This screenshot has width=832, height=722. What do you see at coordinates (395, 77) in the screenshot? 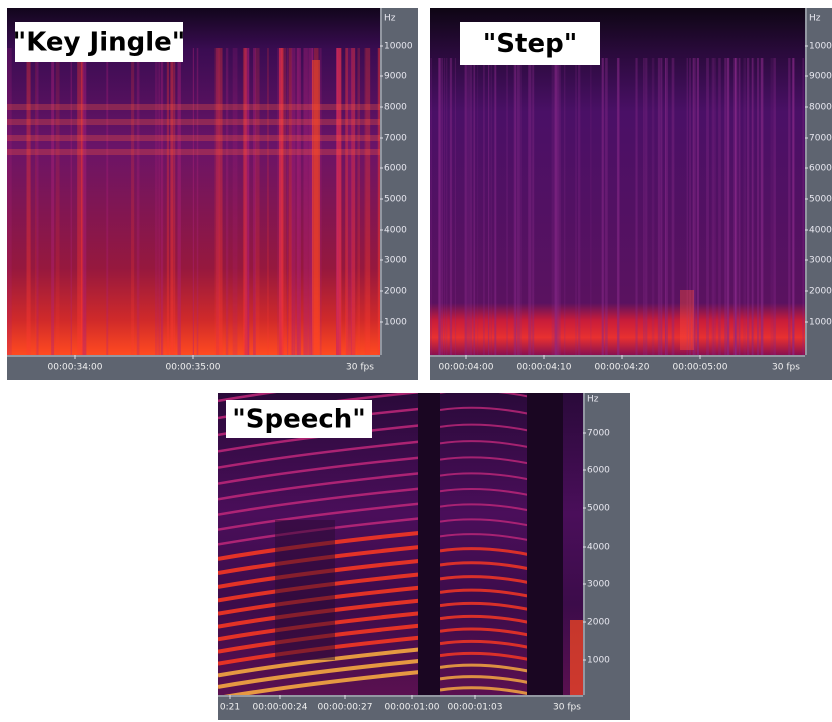
I see `y-tick-label: 9000` at bounding box center [395, 77].